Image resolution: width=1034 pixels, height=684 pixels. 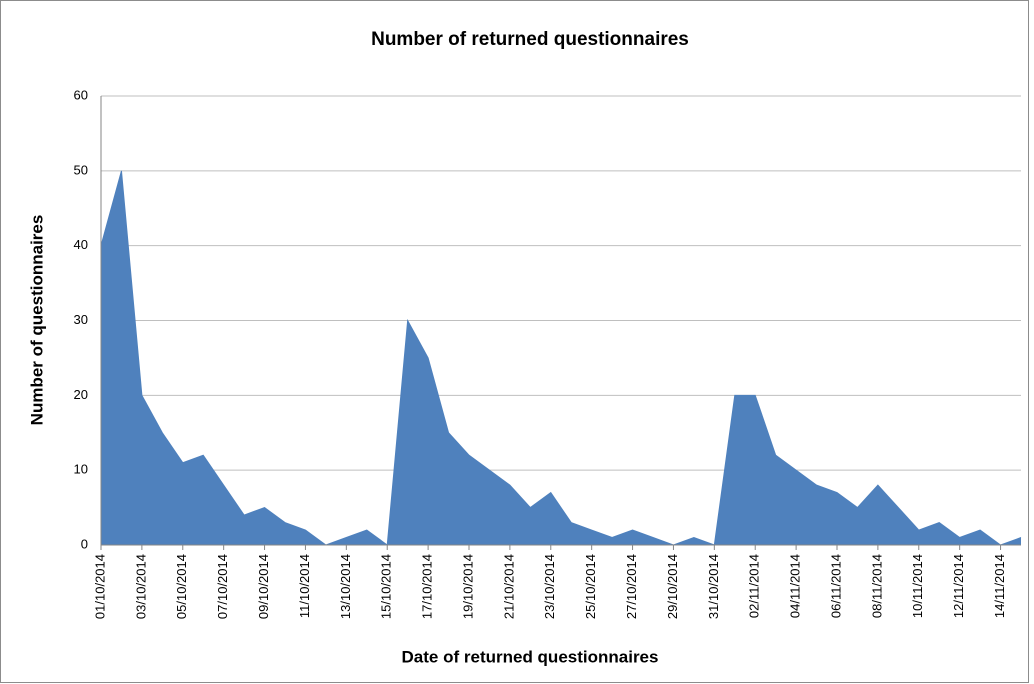 What do you see at coordinates (958, 586) in the screenshot?
I see `x-tick-label: 12/11/2014` at bounding box center [958, 586].